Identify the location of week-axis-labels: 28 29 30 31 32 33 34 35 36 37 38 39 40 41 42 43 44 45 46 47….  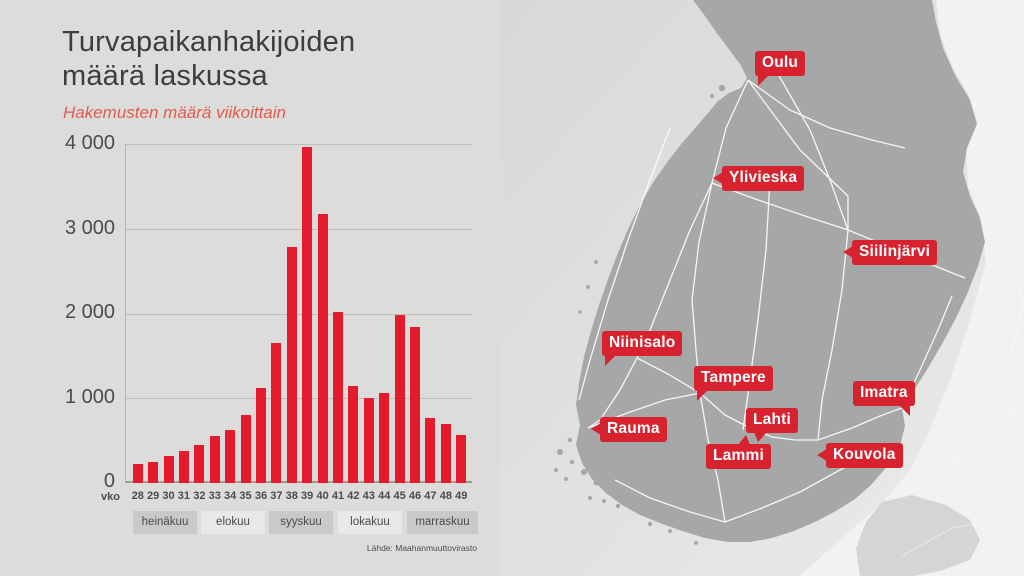
(298, 496).